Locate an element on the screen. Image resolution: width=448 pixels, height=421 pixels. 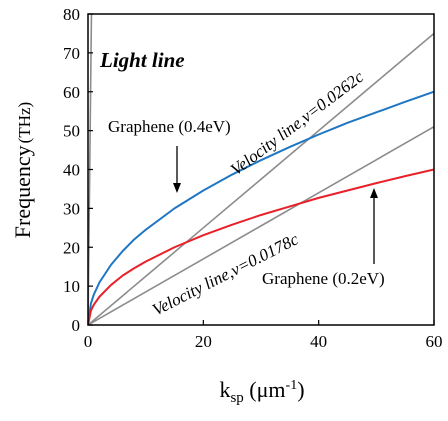
y-tick-label: 40 is located at coordinates (71, 170).